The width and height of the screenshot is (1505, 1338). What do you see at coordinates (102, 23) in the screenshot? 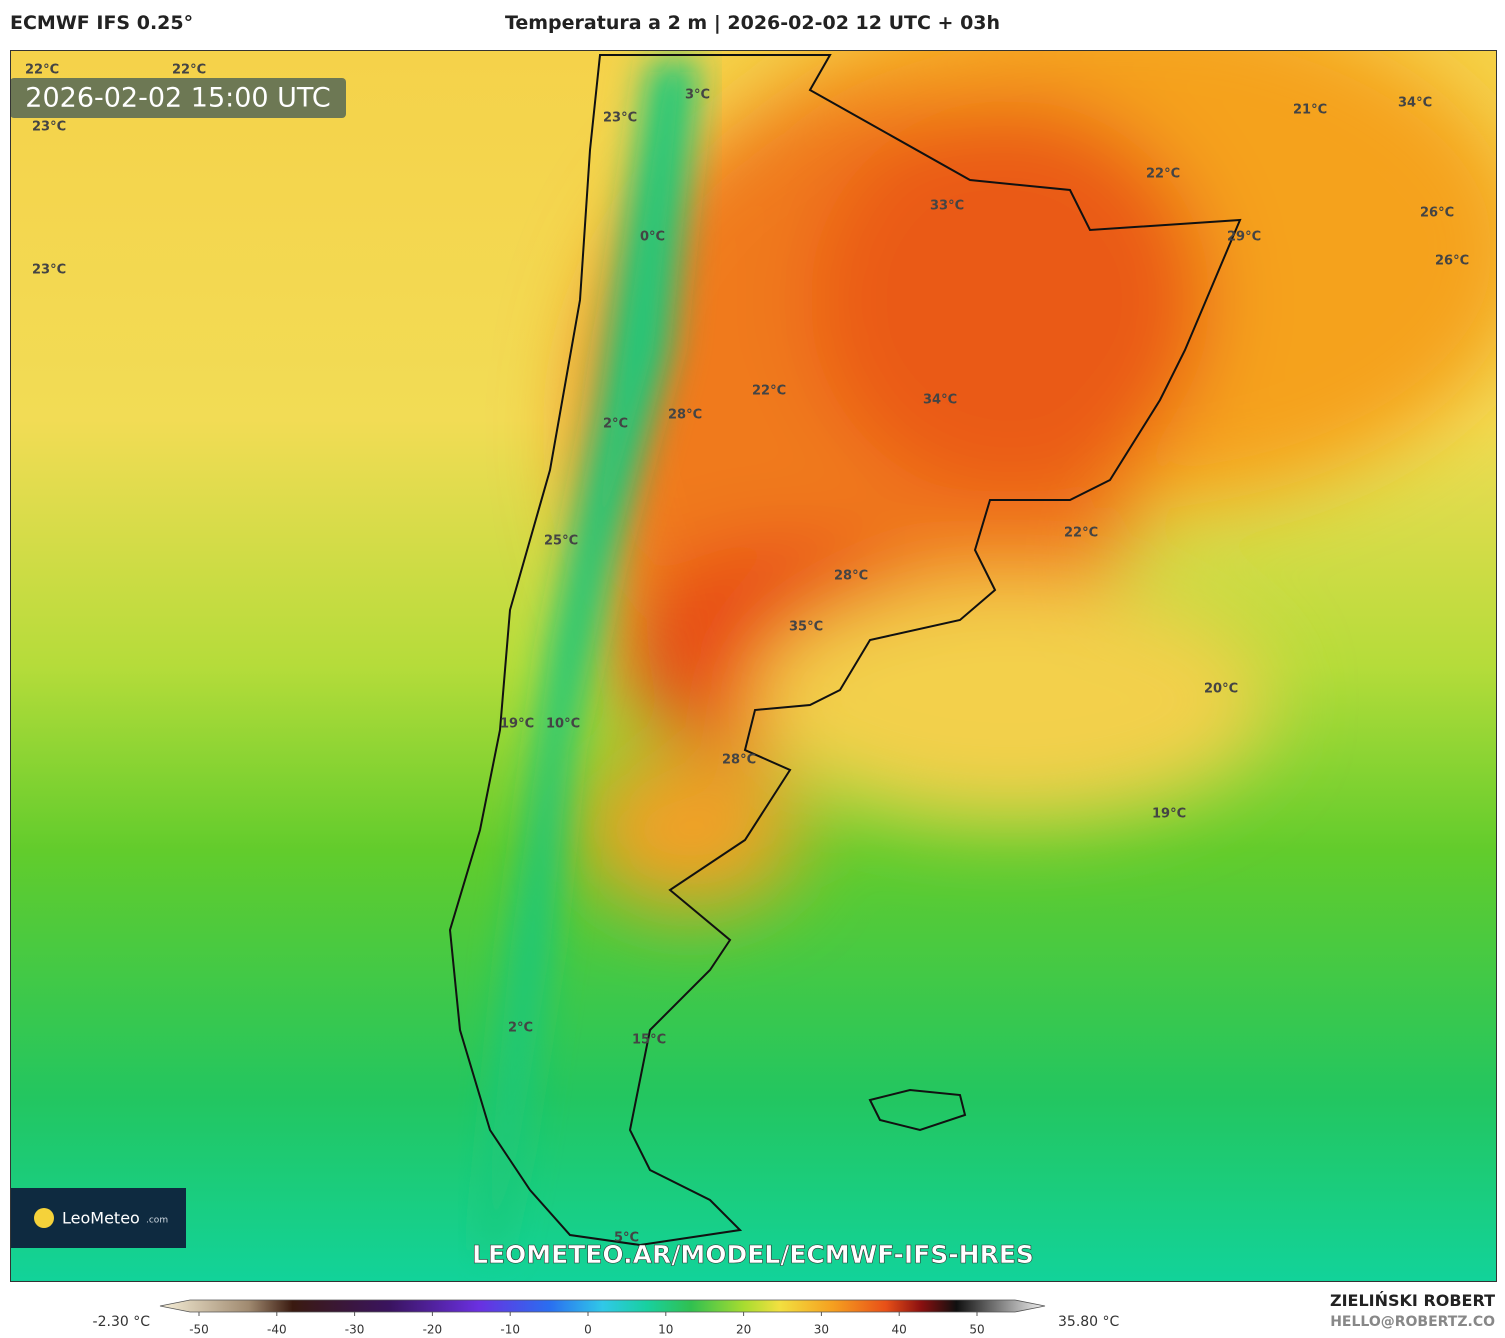
I see `model-name: ECMWF IFS 0.25°` at bounding box center [102, 23].